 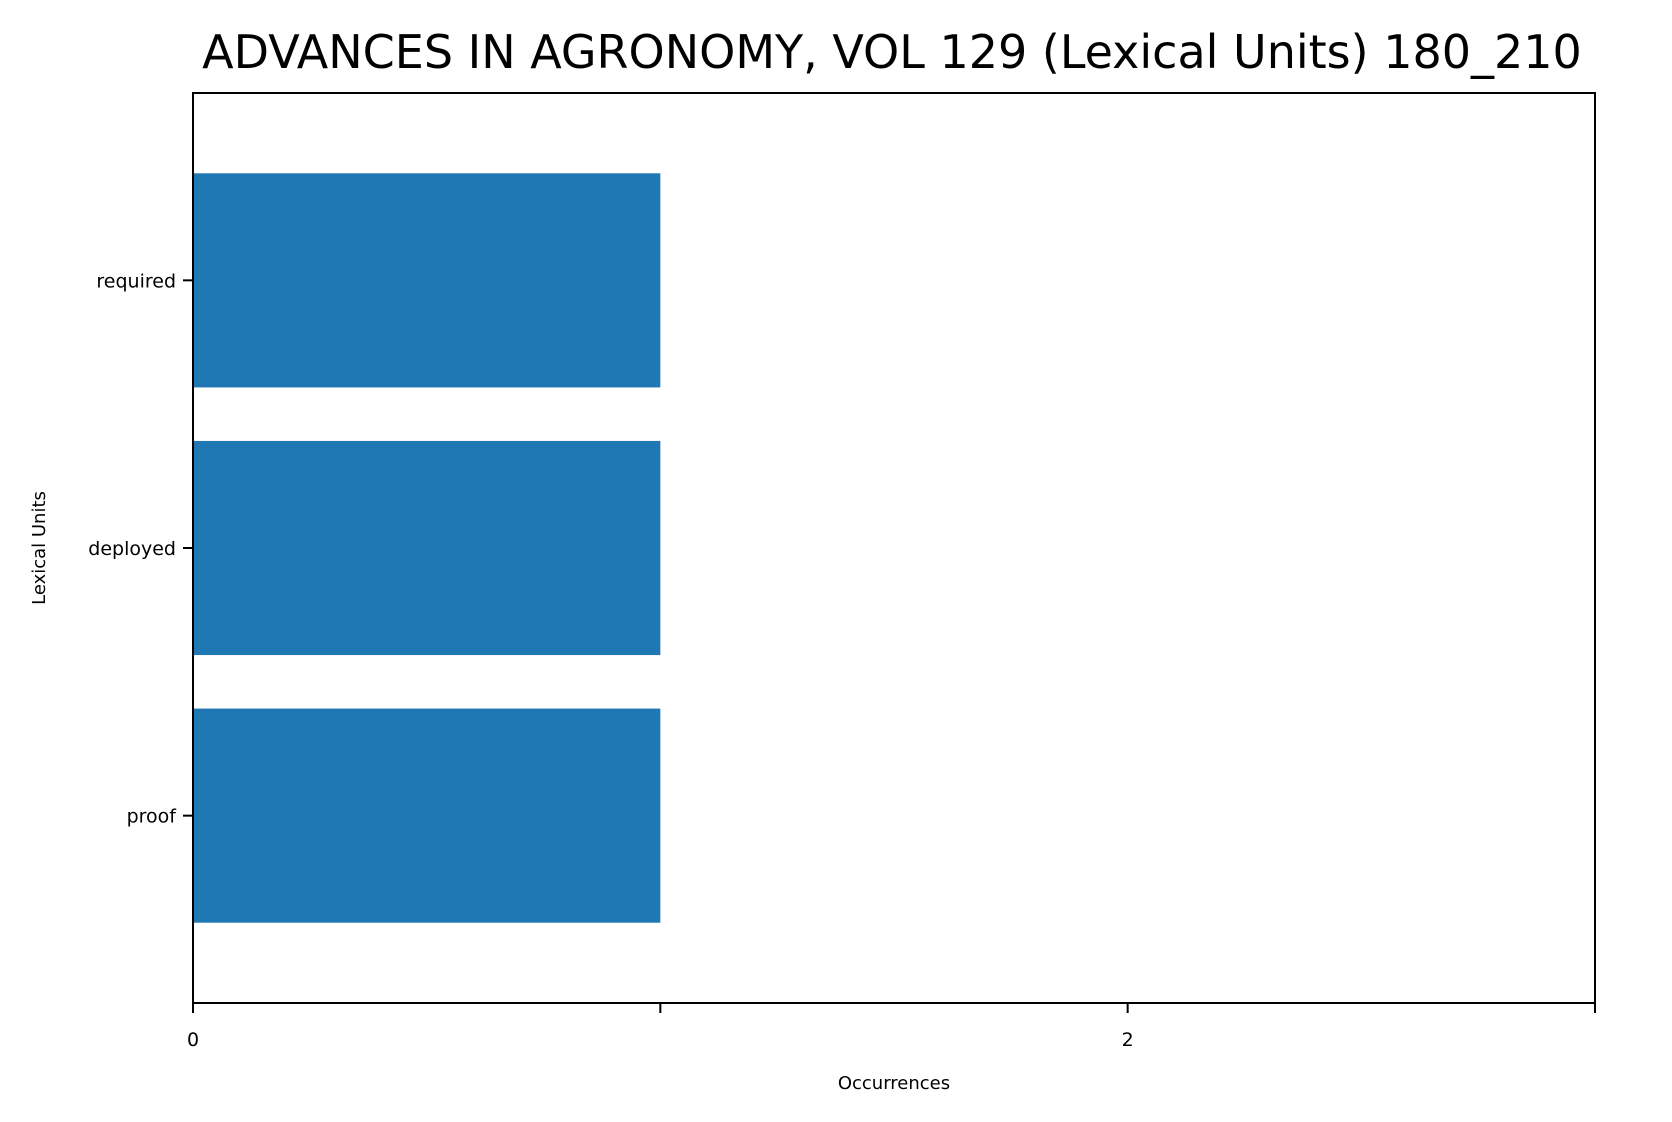 I want to click on bar-proof, so click(x=427, y=815).